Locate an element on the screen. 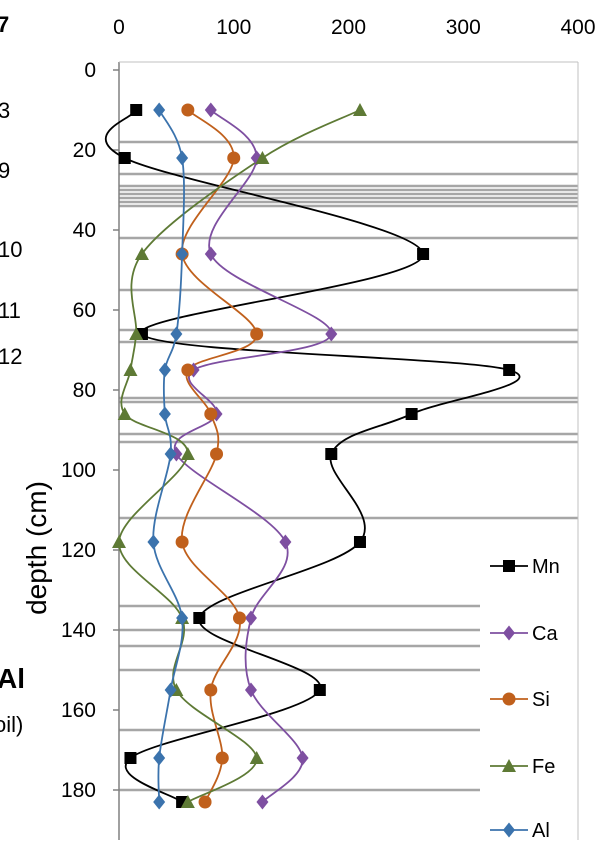  y-tick-label: 20 is located at coordinates (84, 150).